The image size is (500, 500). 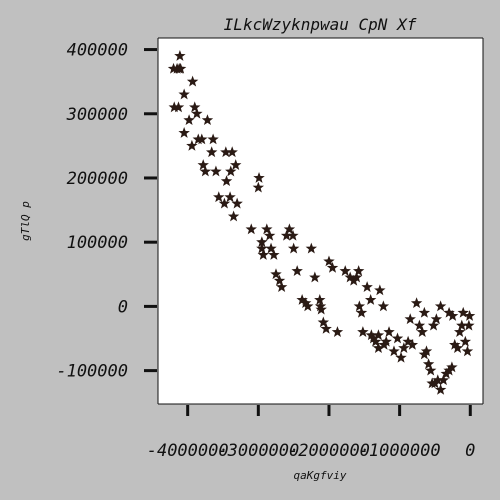 What do you see at coordinates (97, 243) in the screenshot?
I see `y-tick-label-3: 100000` at bounding box center [97, 243].